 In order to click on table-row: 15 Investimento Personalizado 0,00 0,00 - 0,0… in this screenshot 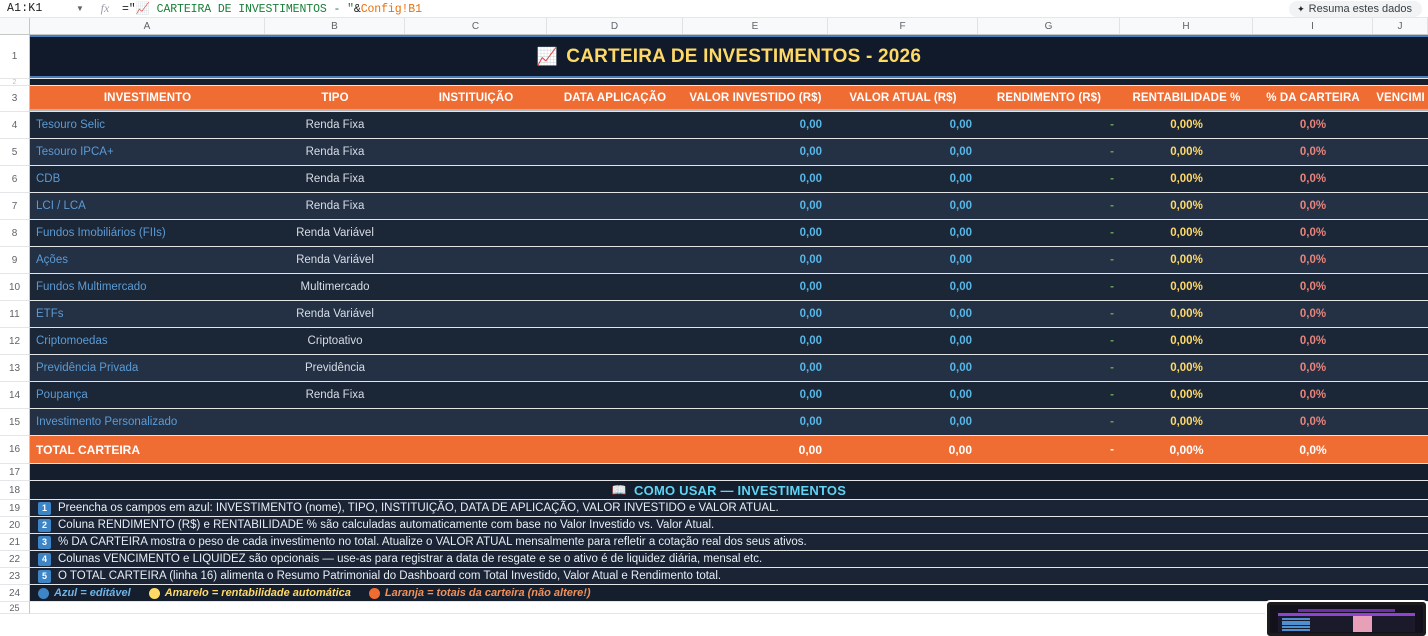, I will do `click(714, 422)`.